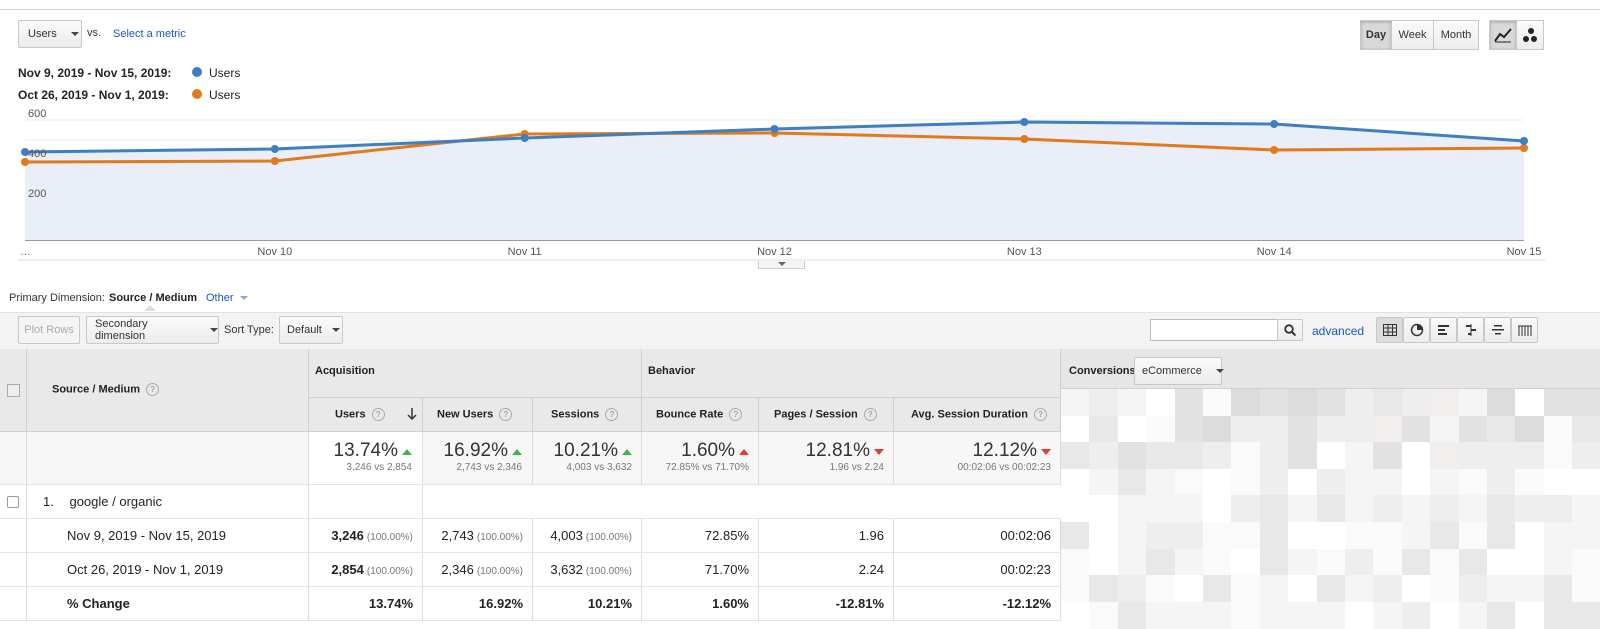 This screenshot has height=629, width=1600. Describe the element at coordinates (478, 458) in the screenshot. I see `summary-new-users: 16.92% 2,743 vs 2,346` at that location.